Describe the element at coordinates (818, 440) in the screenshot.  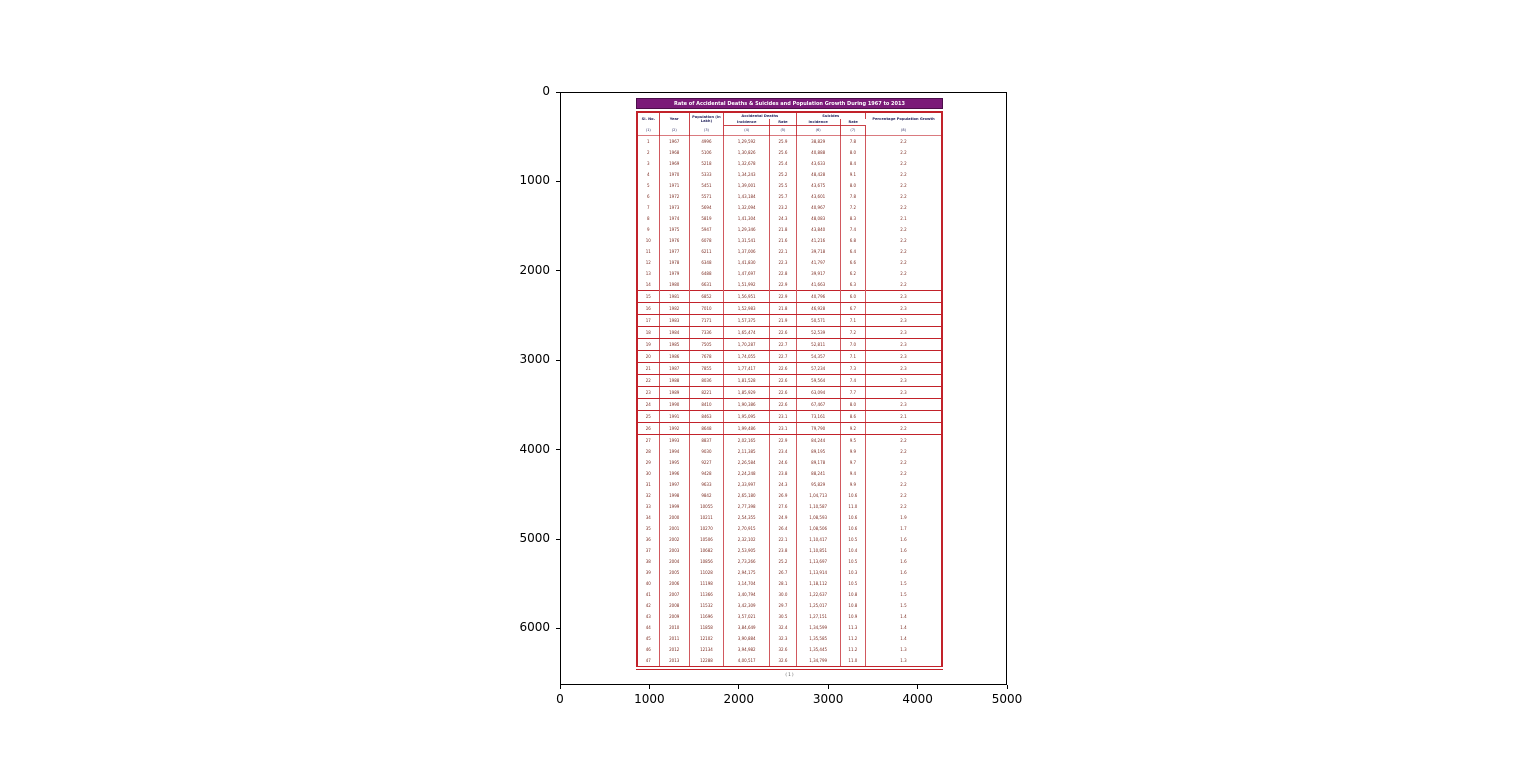
I see `table-cell: 84,244` at that location.